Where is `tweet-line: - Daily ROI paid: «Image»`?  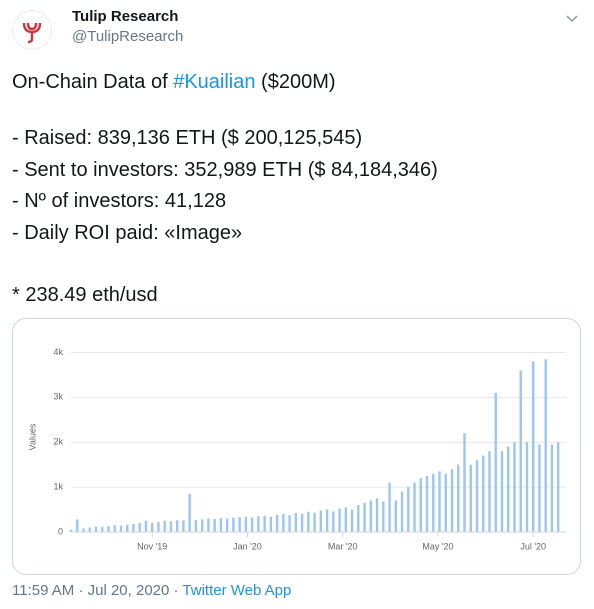
tweet-line: - Daily ROI paid: «Image» is located at coordinates (127, 233).